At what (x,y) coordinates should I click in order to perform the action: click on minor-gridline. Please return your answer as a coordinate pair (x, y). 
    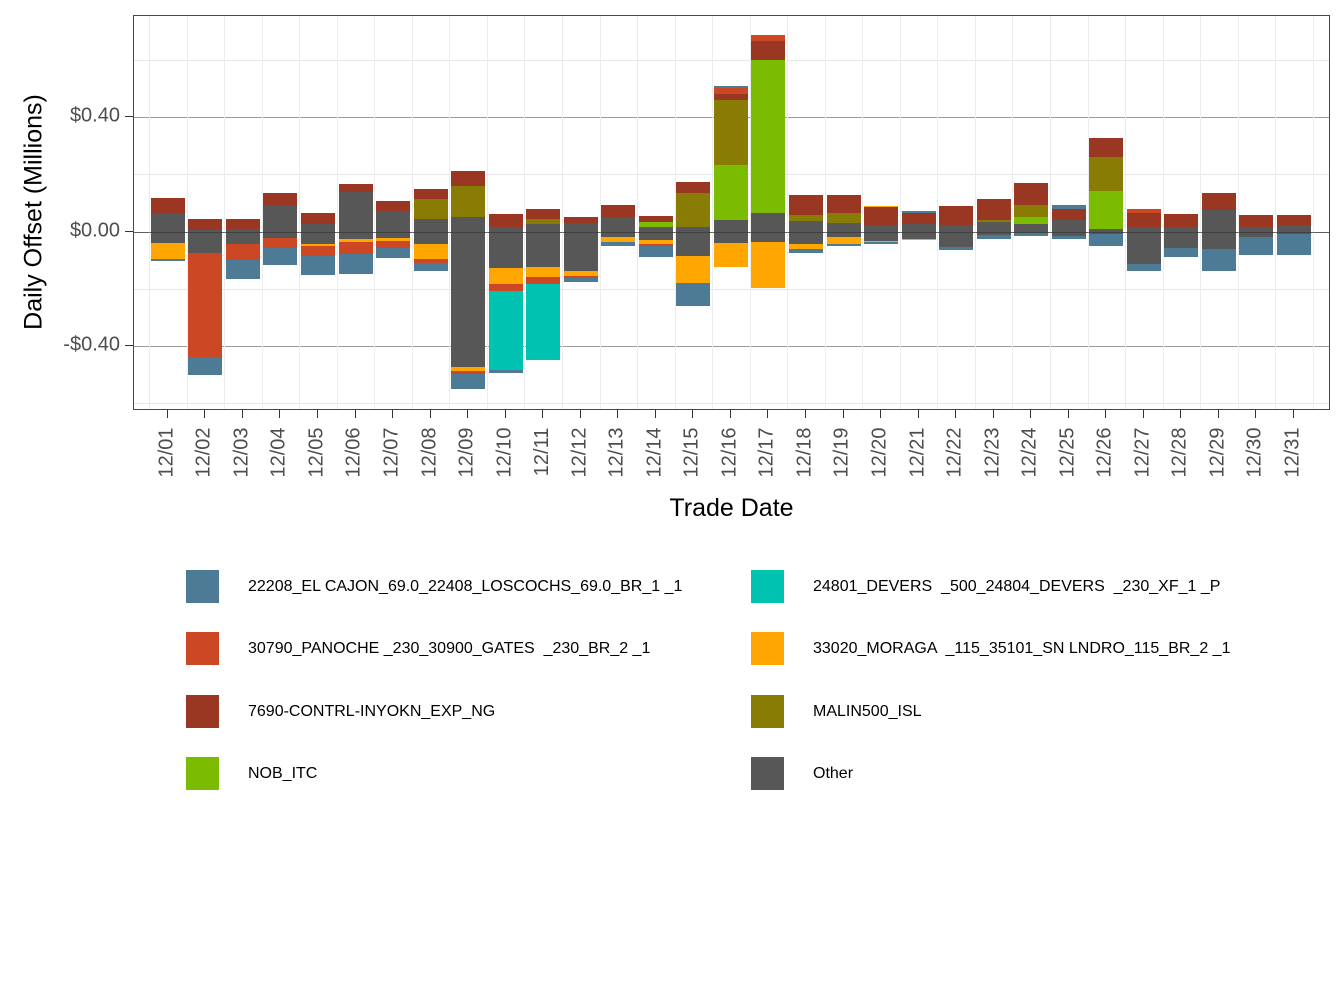
    Looking at the image, I should click on (731, 404).